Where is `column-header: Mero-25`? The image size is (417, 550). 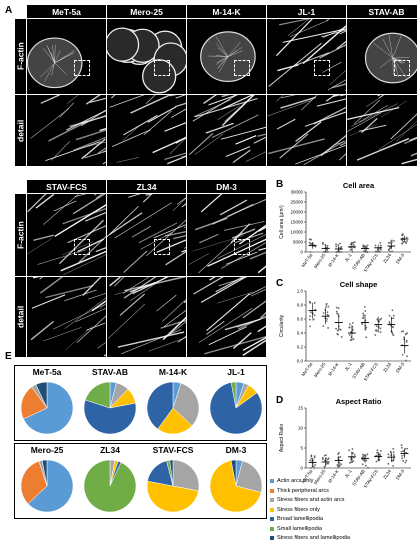 column-header: Mero-25 is located at coordinates (146, 11).